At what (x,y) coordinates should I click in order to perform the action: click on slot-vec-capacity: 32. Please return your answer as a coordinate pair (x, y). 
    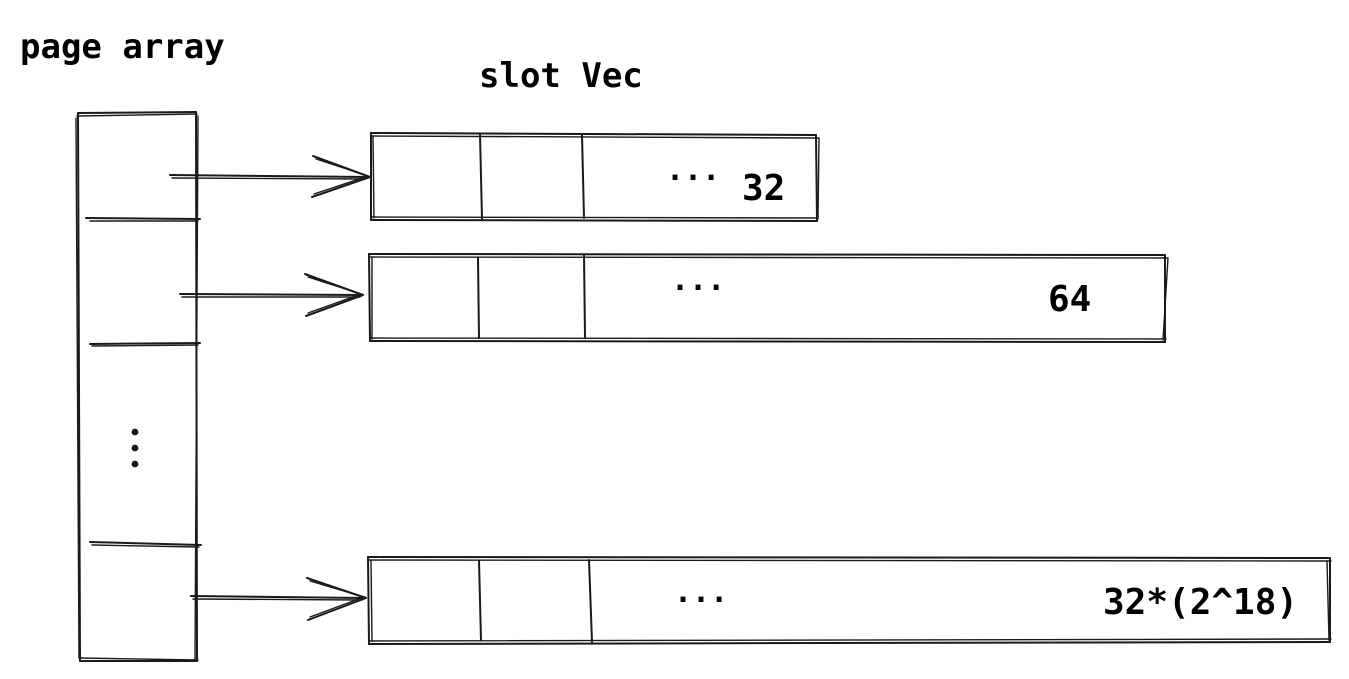
    Looking at the image, I should click on (763, 188).